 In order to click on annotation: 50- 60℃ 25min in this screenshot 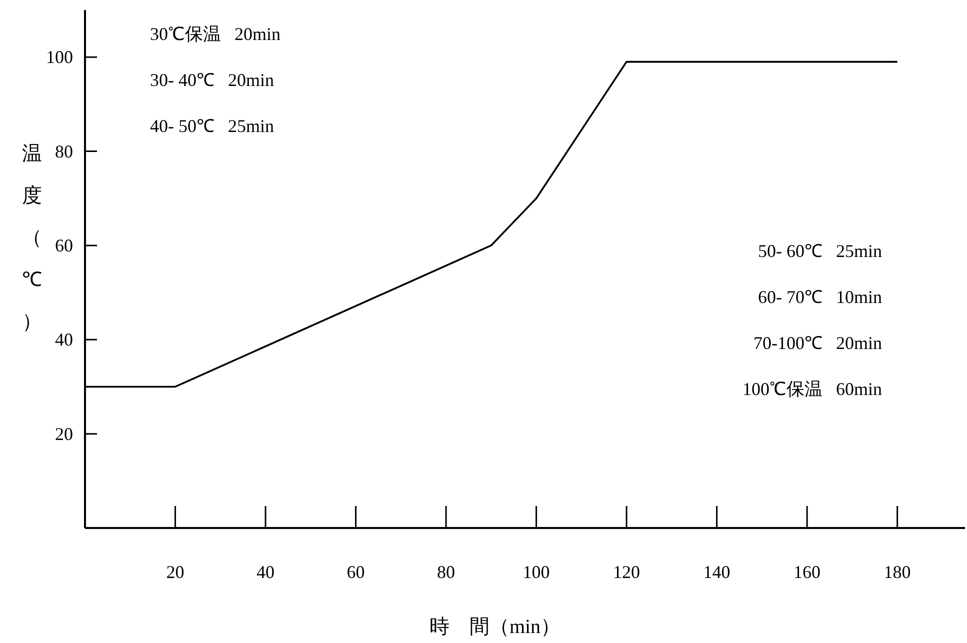, I will do `click(820, 251)`.